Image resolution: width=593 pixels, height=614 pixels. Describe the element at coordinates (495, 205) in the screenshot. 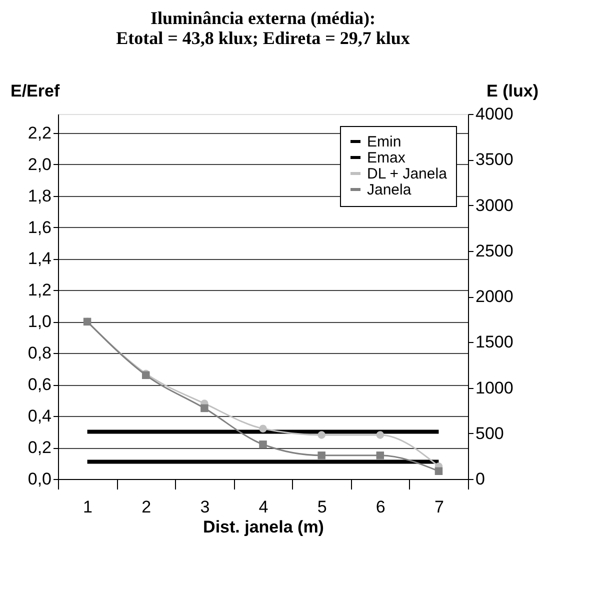

I see `y2-tick-label: 3000` at that location.